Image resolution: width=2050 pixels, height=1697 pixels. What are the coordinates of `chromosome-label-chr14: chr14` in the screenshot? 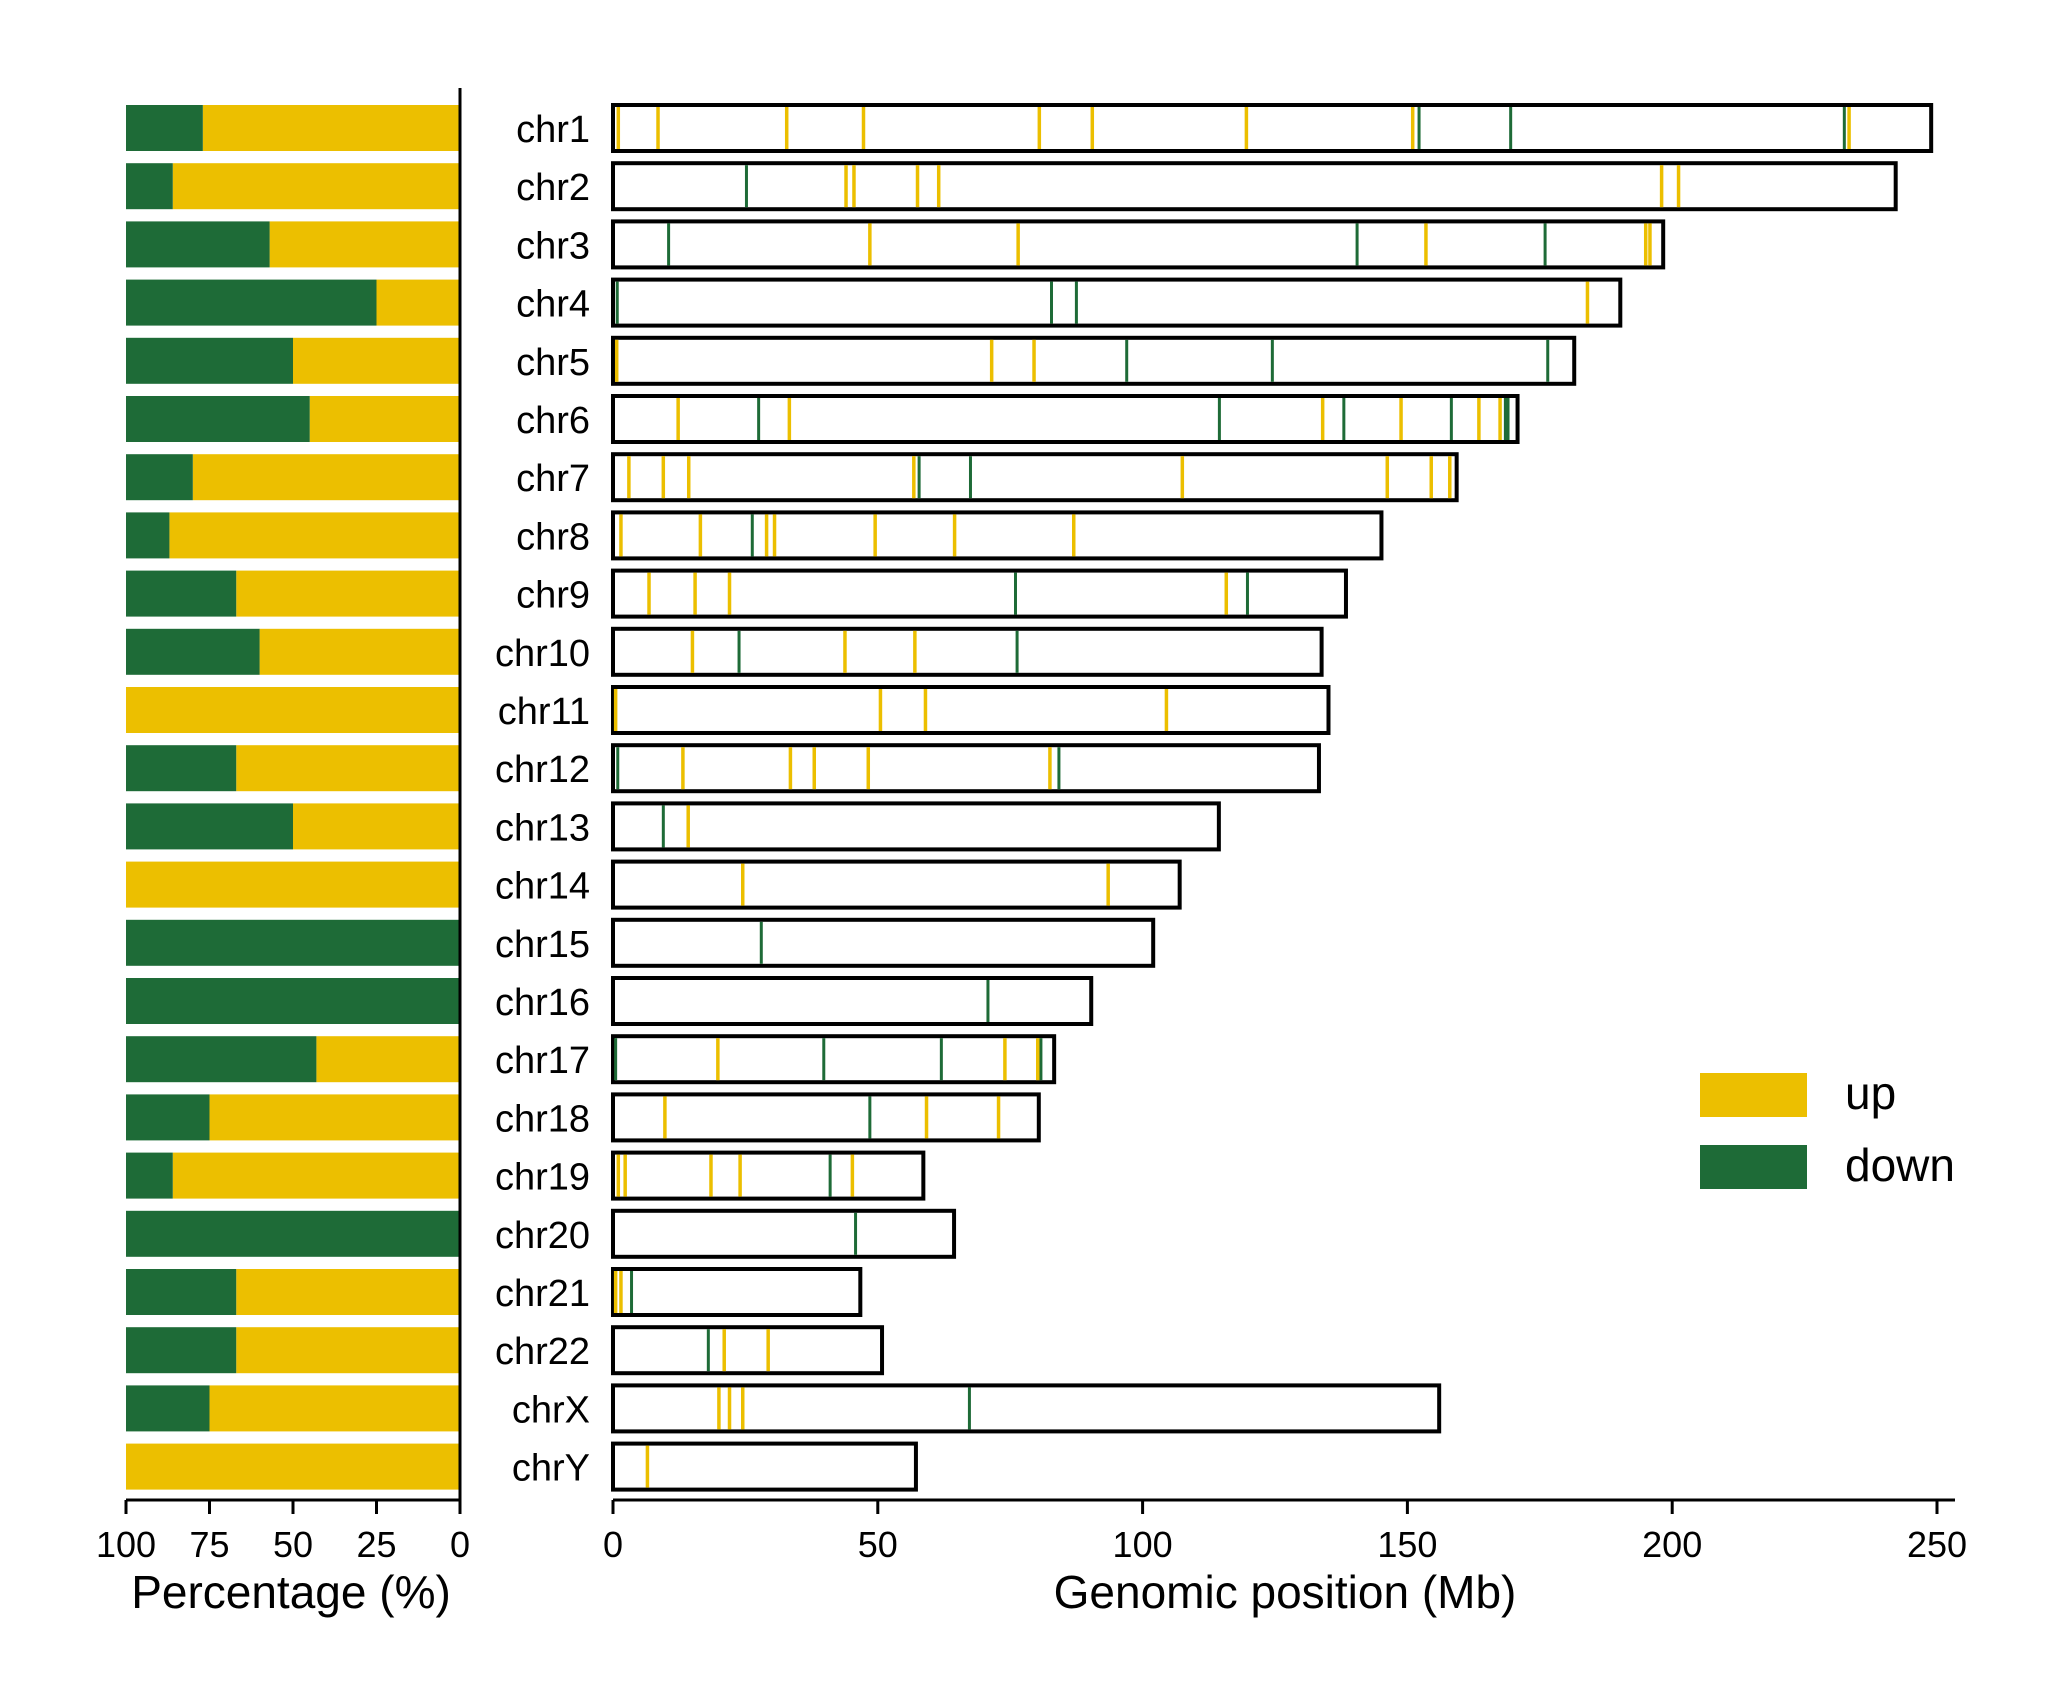 It's located at (542, 887).